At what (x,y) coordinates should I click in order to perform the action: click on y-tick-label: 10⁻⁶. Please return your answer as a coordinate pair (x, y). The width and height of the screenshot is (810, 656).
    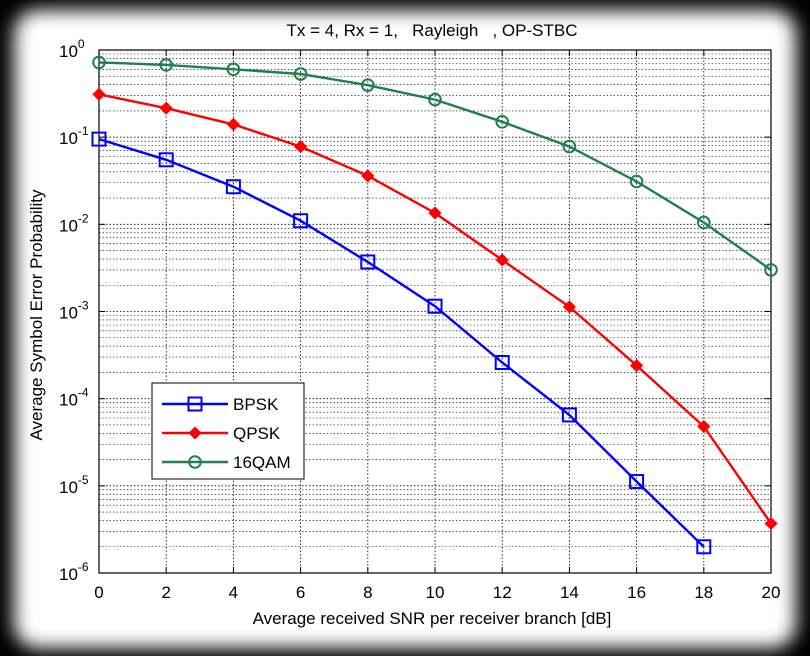
    Looking at the image, I should click on (74, 572).